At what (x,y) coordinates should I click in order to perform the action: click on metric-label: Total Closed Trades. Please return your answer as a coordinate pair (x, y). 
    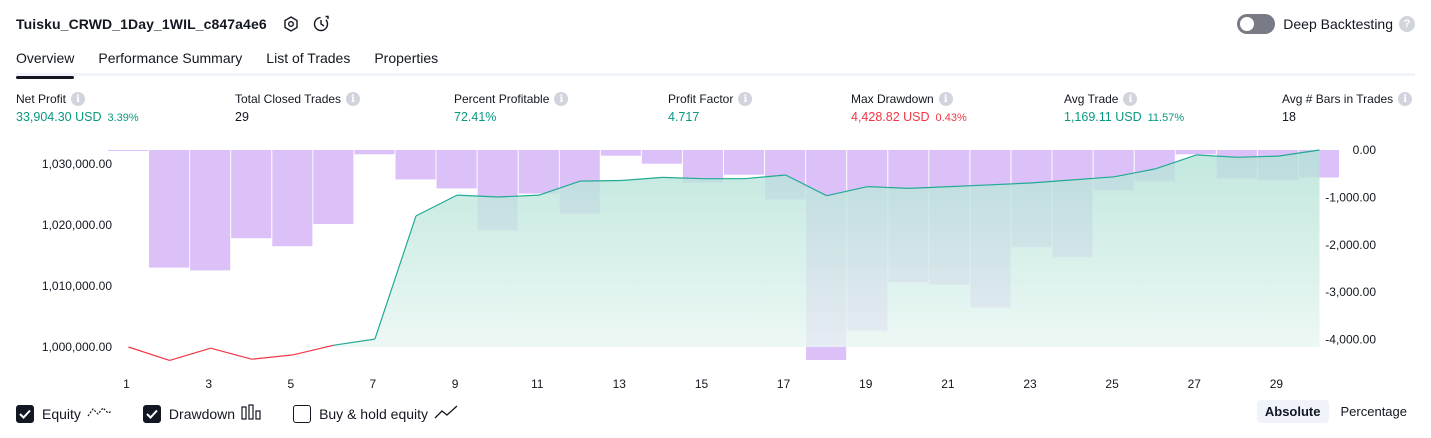
    Looking at the image, I should click on (288, 99).